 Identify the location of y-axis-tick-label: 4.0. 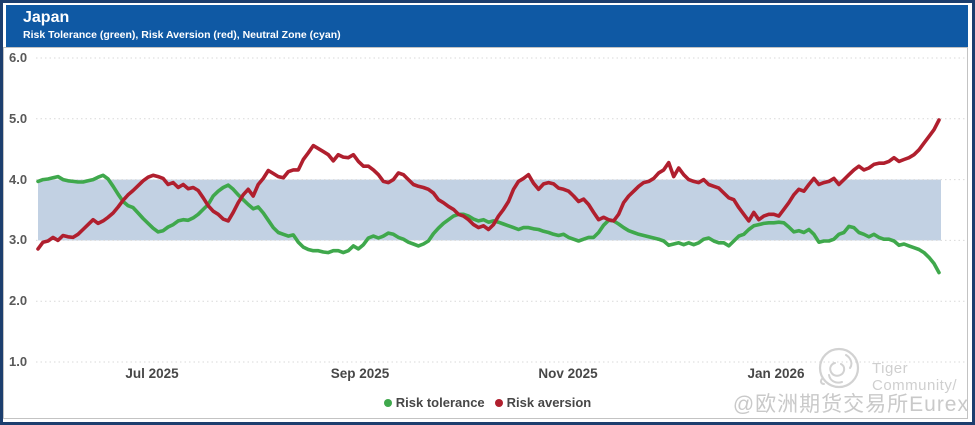
(18, 179).